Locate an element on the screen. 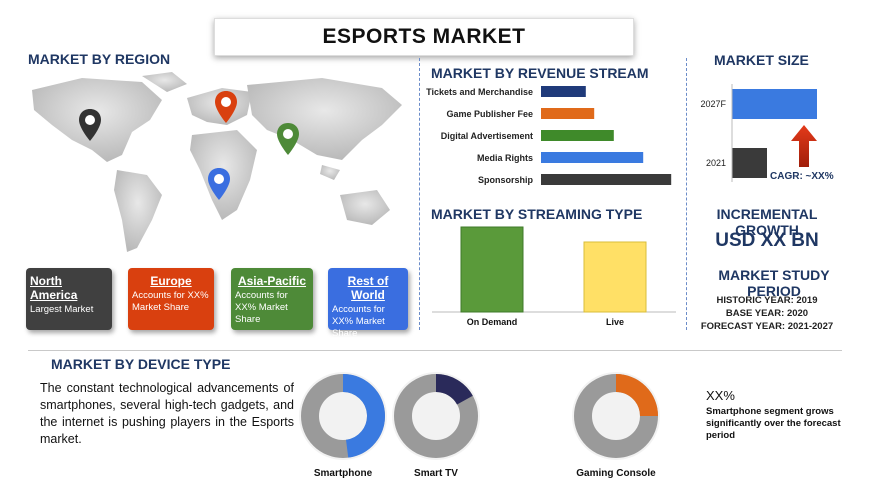 The width and height of the screenshot is (872, 498). market-size-label: 2027F is located at coordinates (713, 104).